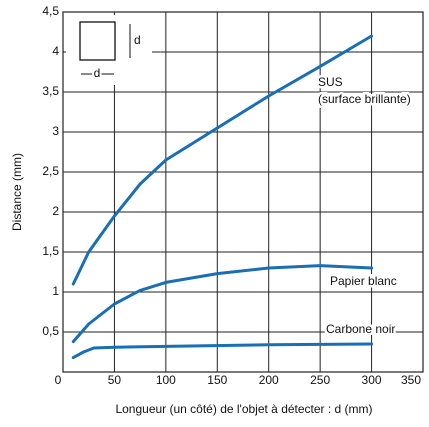  I want to click on y-tick-label: 1, so click(55, 291).